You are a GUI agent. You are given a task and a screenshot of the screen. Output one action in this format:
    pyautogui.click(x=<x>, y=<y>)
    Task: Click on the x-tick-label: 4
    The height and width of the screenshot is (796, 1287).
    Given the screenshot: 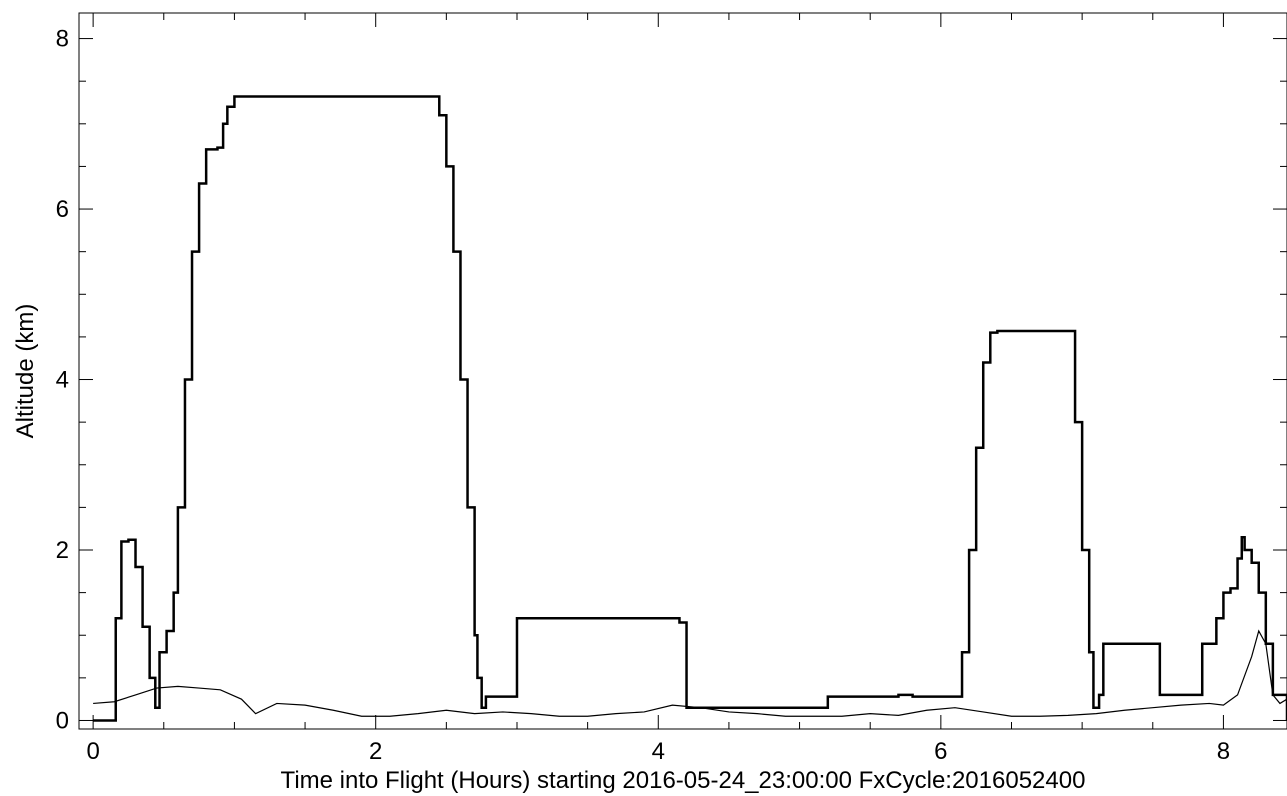 What is the action you would take?
    pyautogui.click(x=658, y=751)
    